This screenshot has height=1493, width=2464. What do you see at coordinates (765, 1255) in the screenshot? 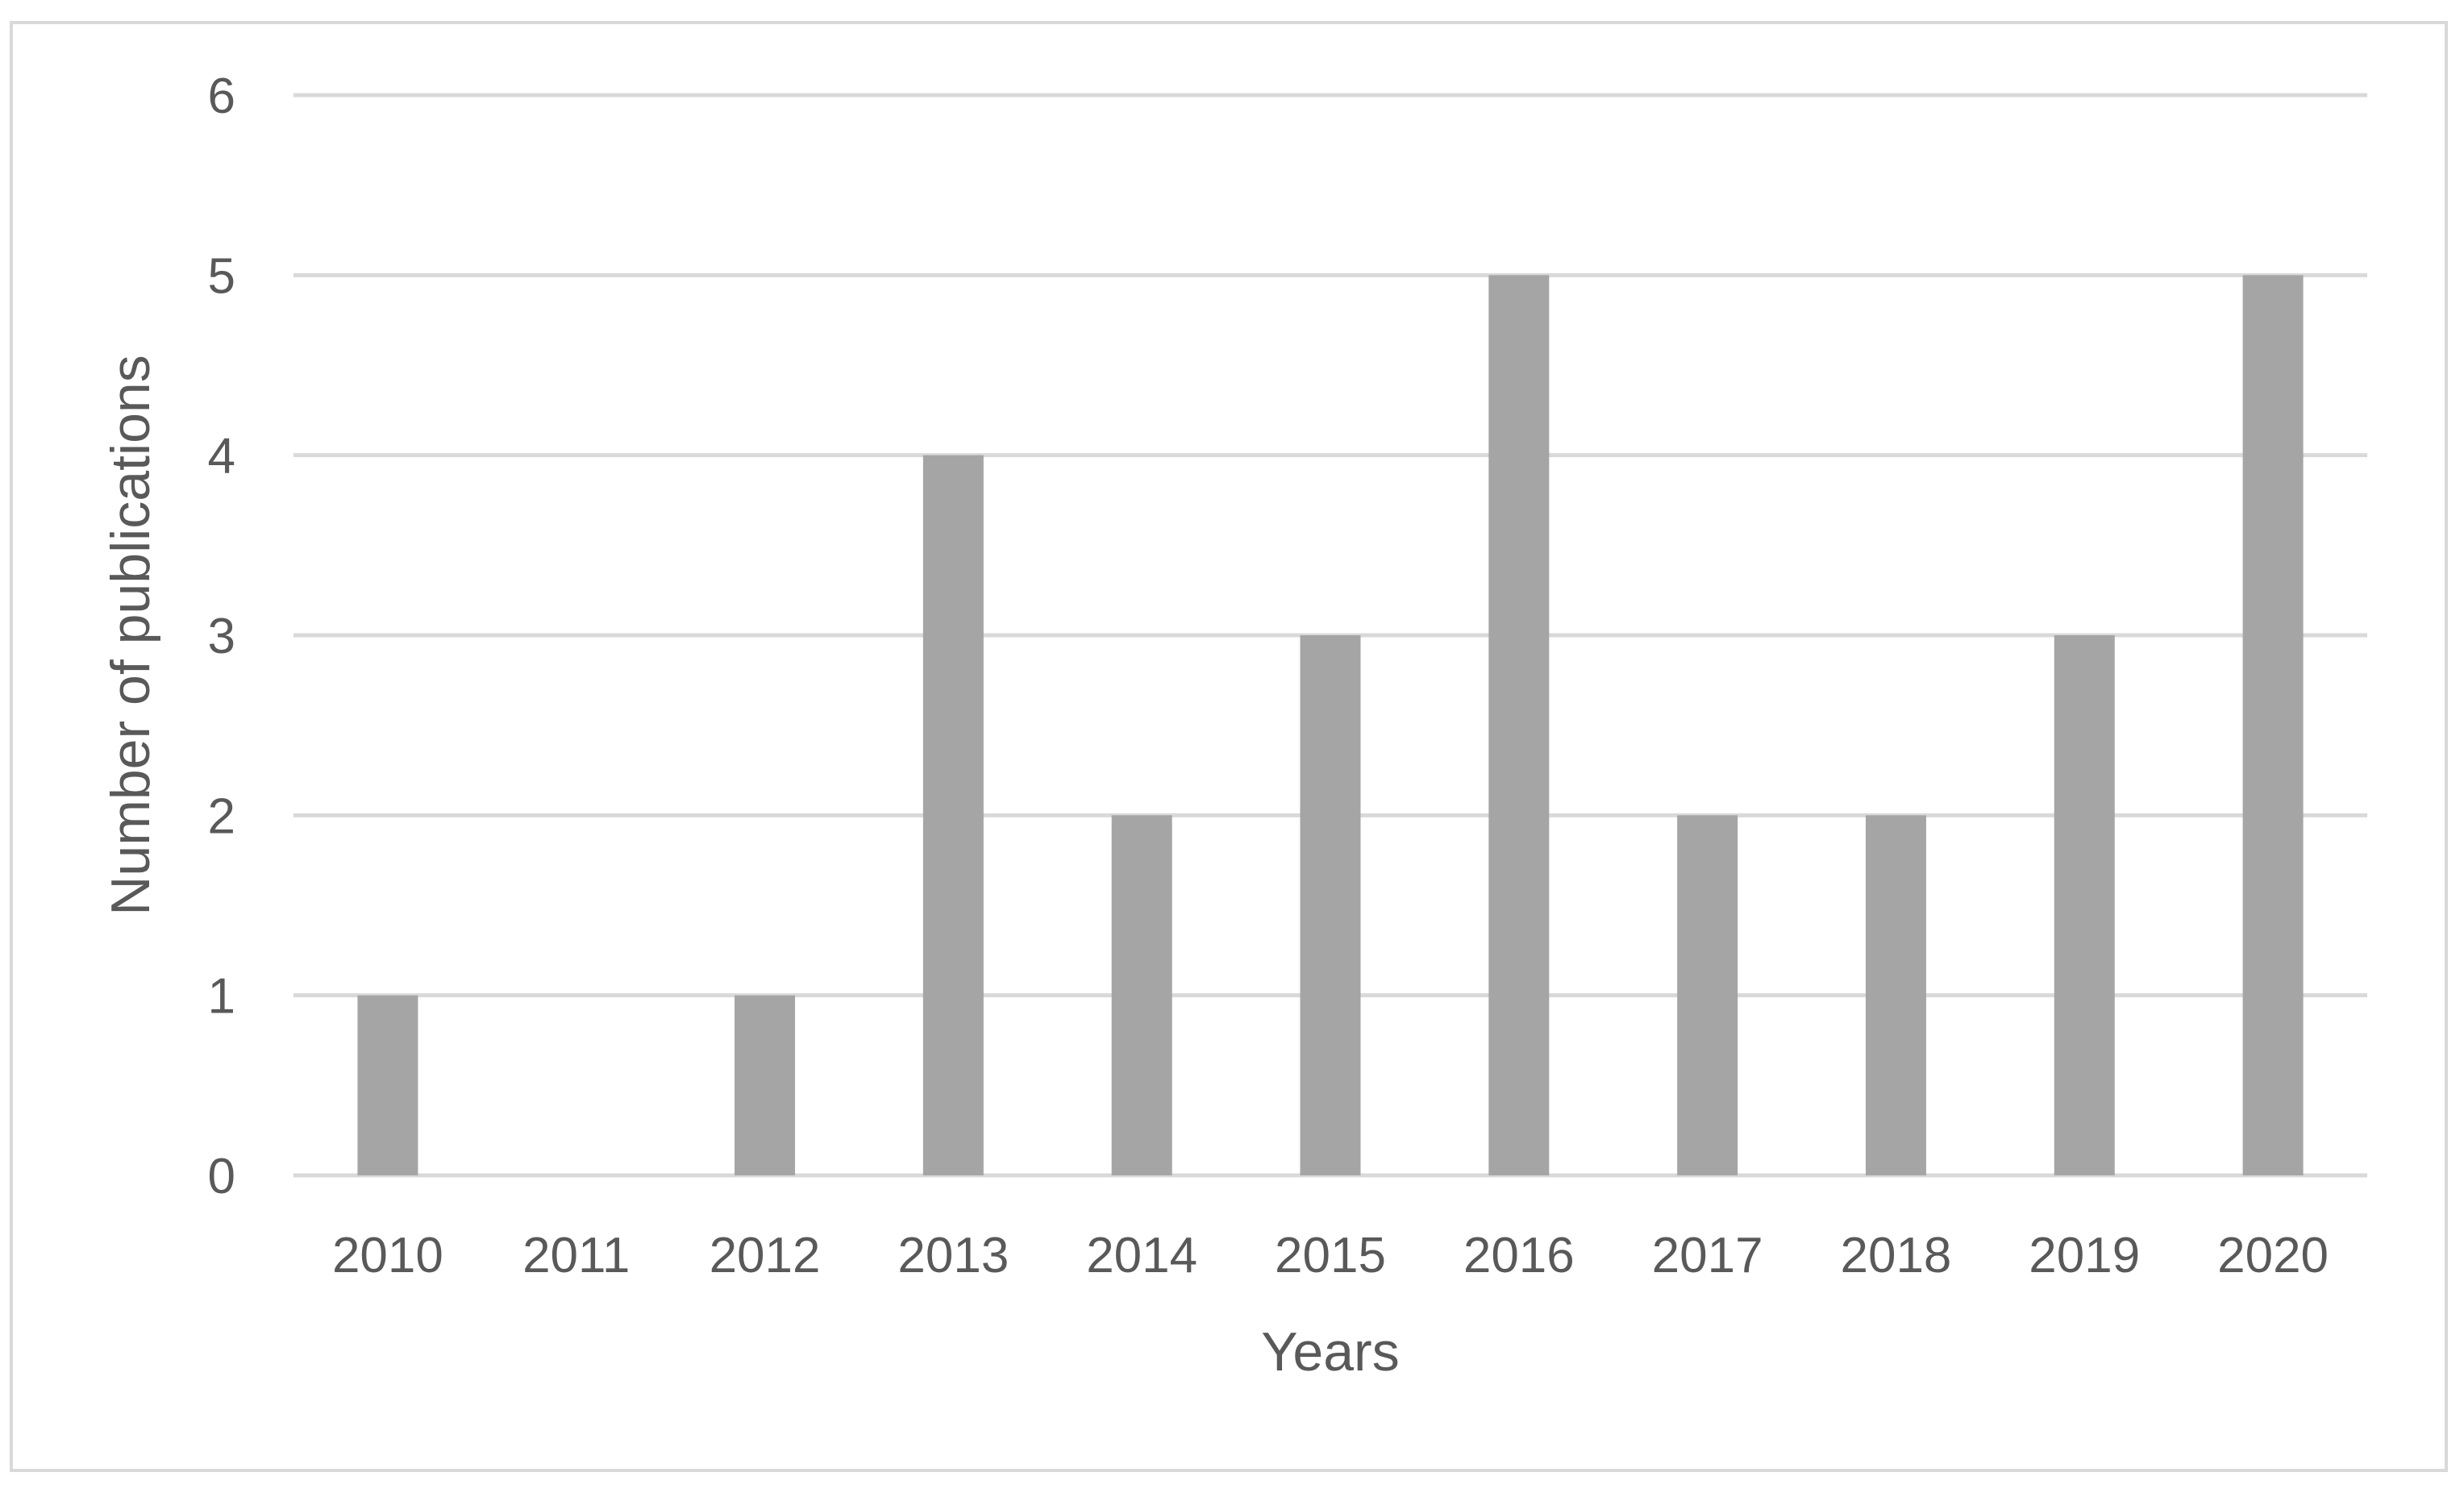
I see `x-tick-label: 2012` at bounding box center [765, 1255].